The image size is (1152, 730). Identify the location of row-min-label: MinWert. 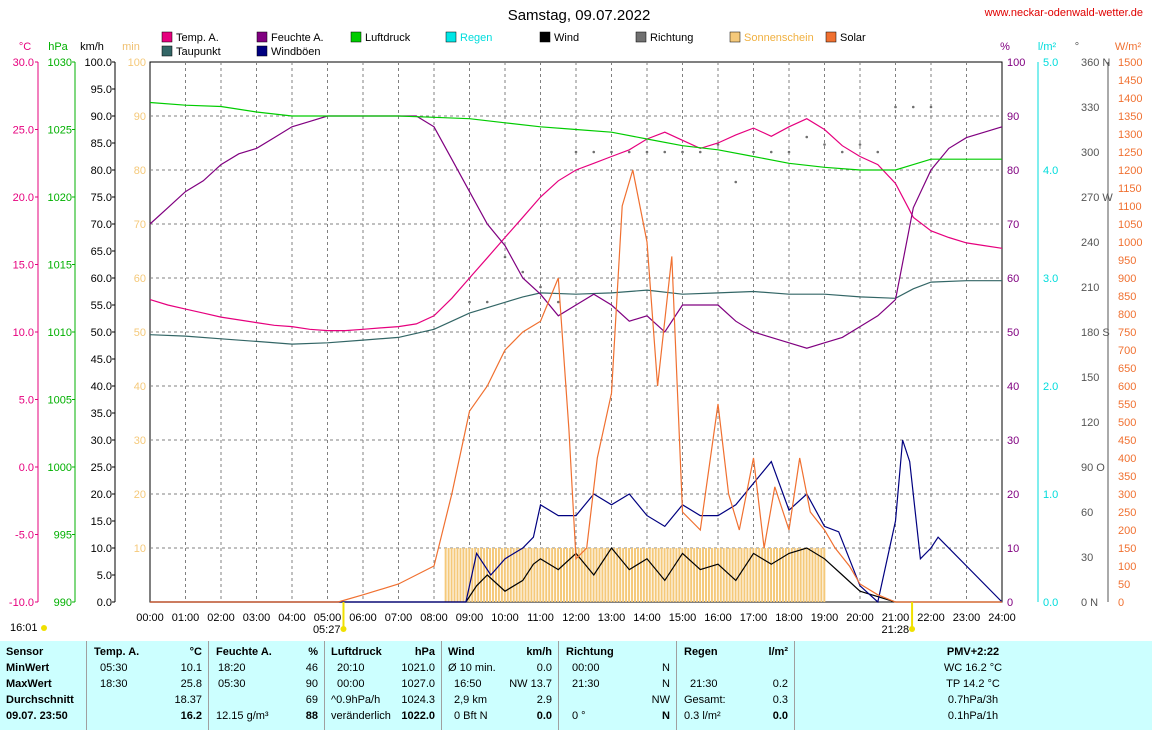
(28, 668).